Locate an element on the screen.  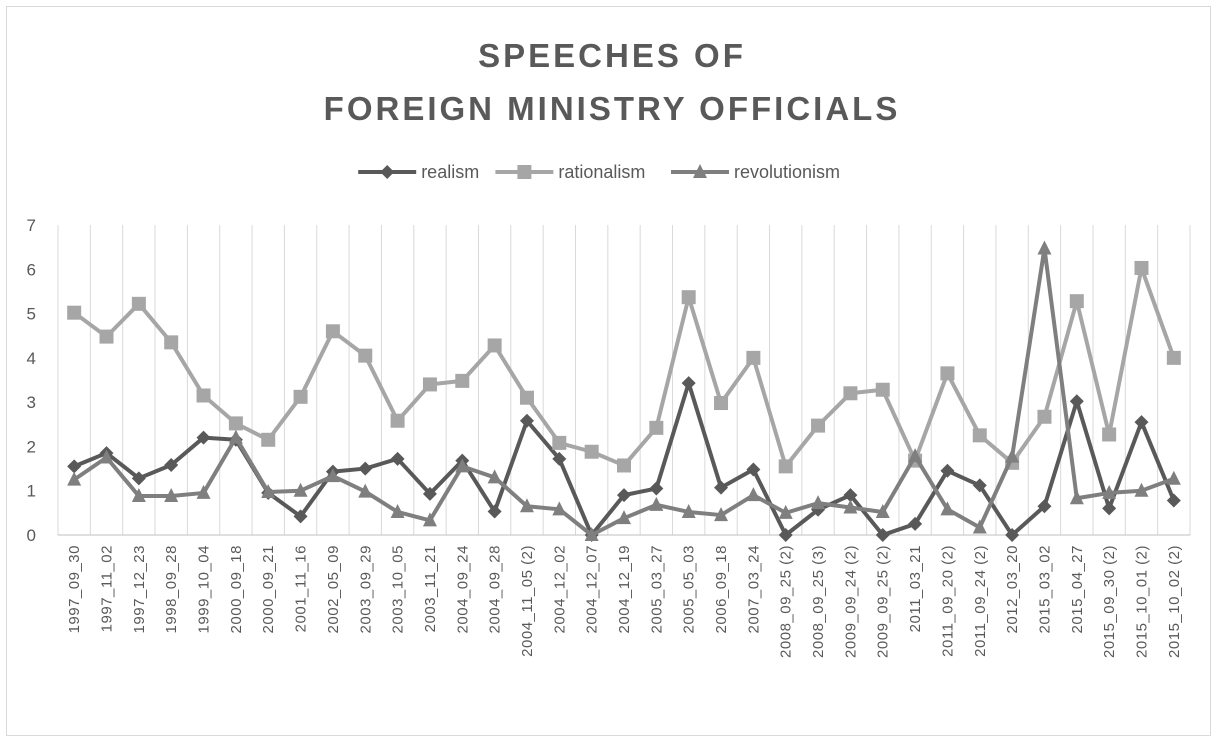
x-tick-label: 2001_11_16 is located at coordinates (301, 588).